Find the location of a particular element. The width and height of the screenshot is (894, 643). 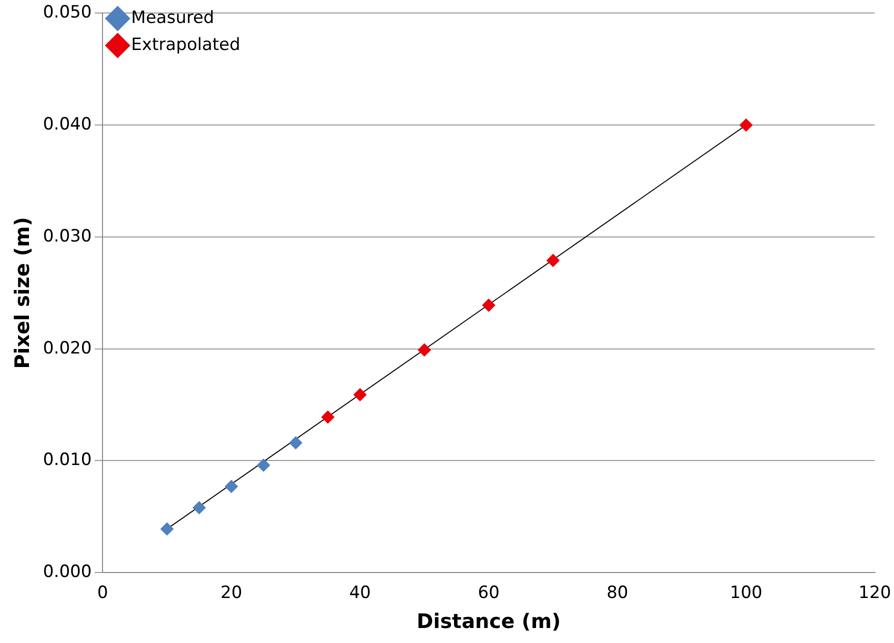

y-tick-label: 0.050 is located at coordinates (67, 12).